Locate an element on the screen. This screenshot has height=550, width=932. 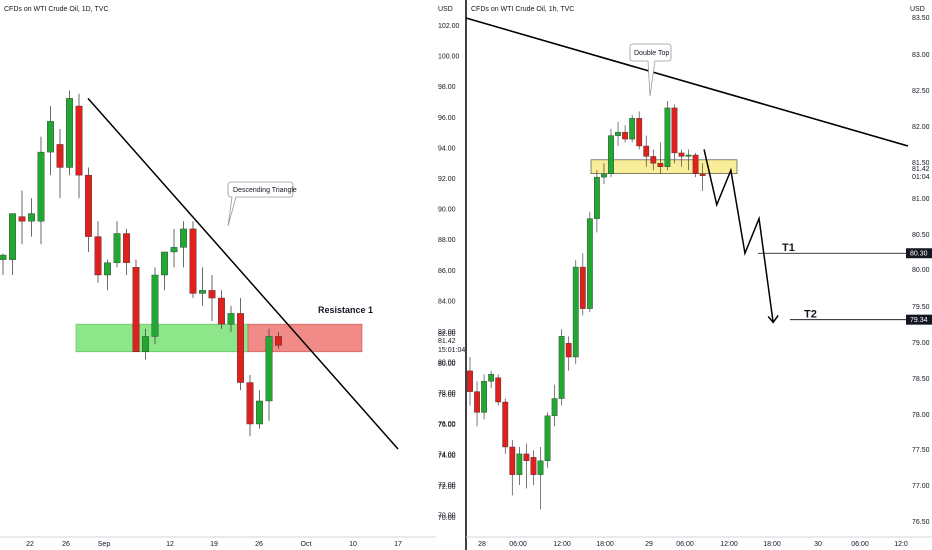
hourly-left-price-tick: 84.00 is located at coordinates (447, 301).